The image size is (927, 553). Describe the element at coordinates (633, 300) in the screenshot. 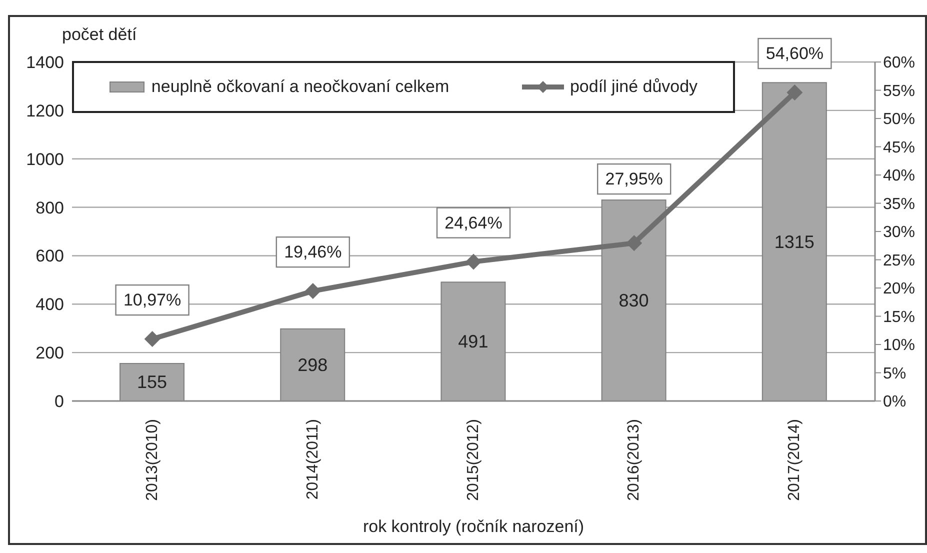

I see `data-label: 830` at that location.